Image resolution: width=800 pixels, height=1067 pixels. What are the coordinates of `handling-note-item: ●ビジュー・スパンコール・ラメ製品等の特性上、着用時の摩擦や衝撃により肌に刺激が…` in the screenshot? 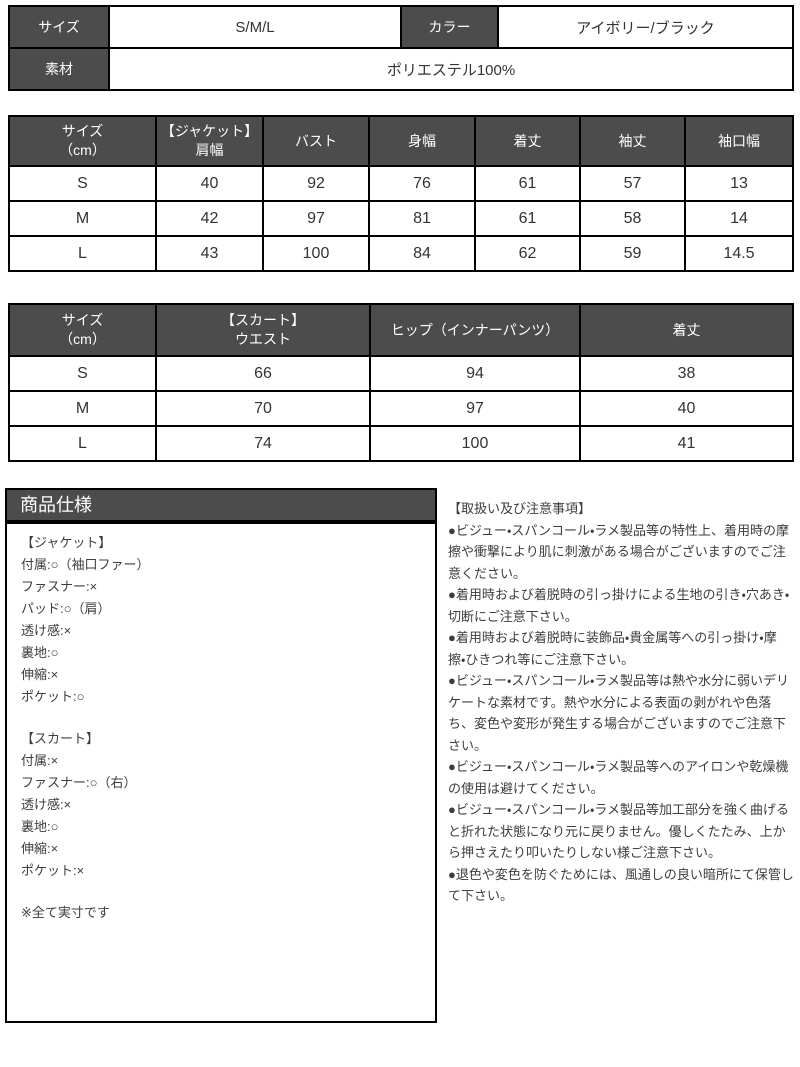 It's located at (619, 551).